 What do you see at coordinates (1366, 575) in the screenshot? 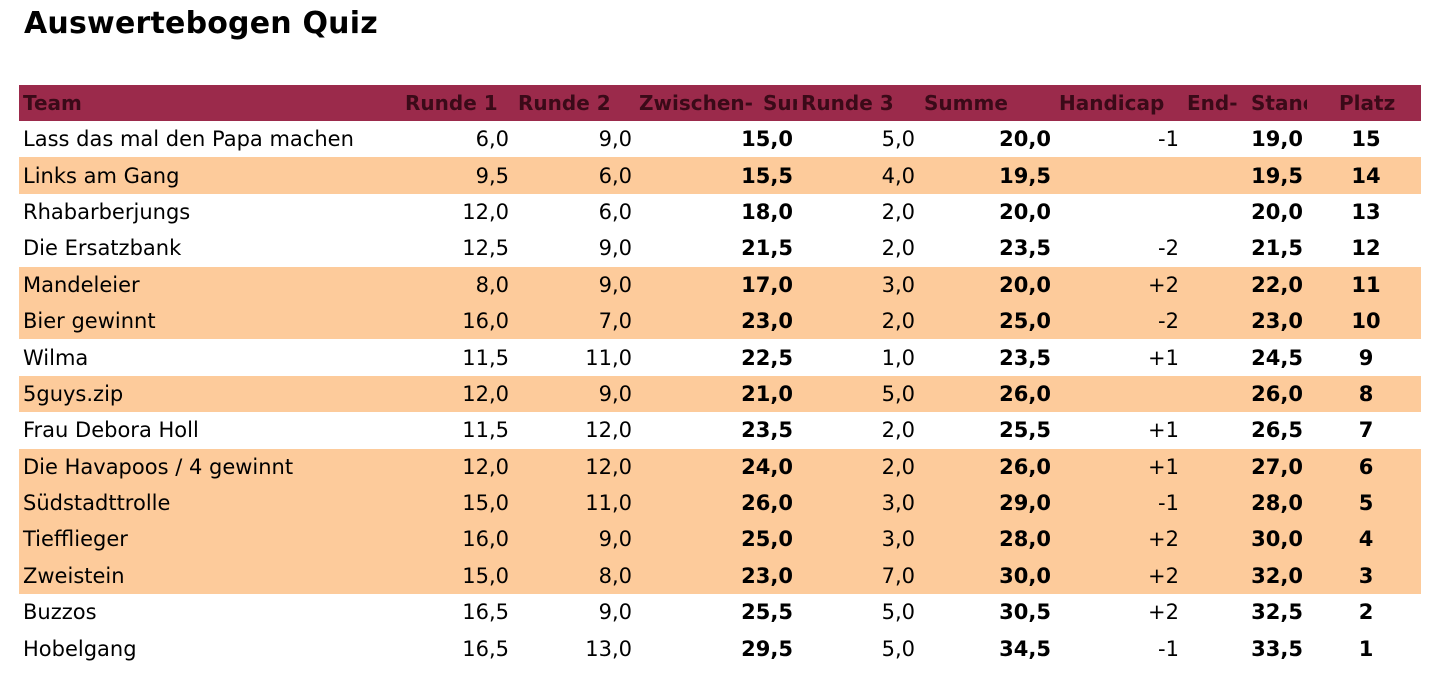
I see `cell-platz: 3` at bounding box center [1366, 575].